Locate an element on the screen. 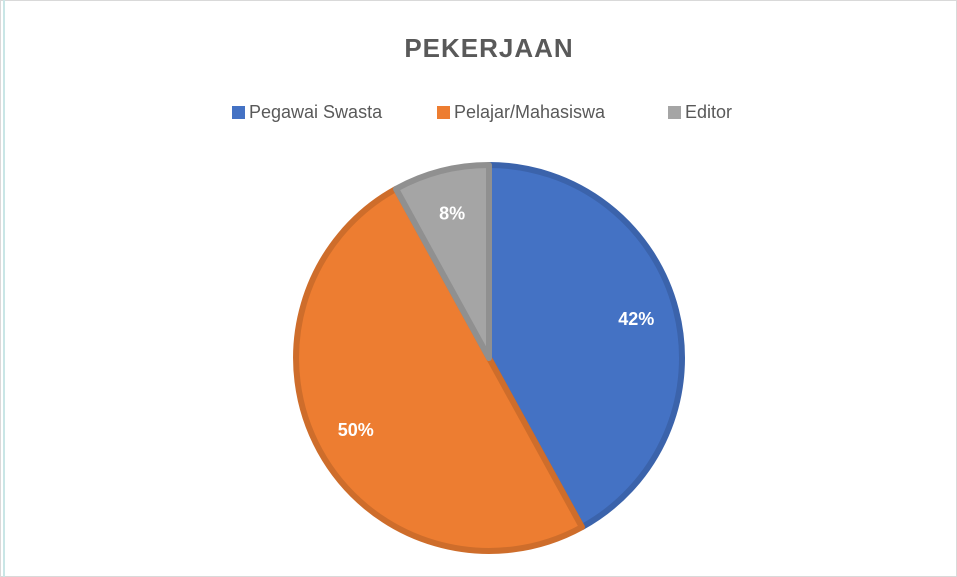 The image size is (957, 577). legend-label: Editor is located at coordinates (708, 112).